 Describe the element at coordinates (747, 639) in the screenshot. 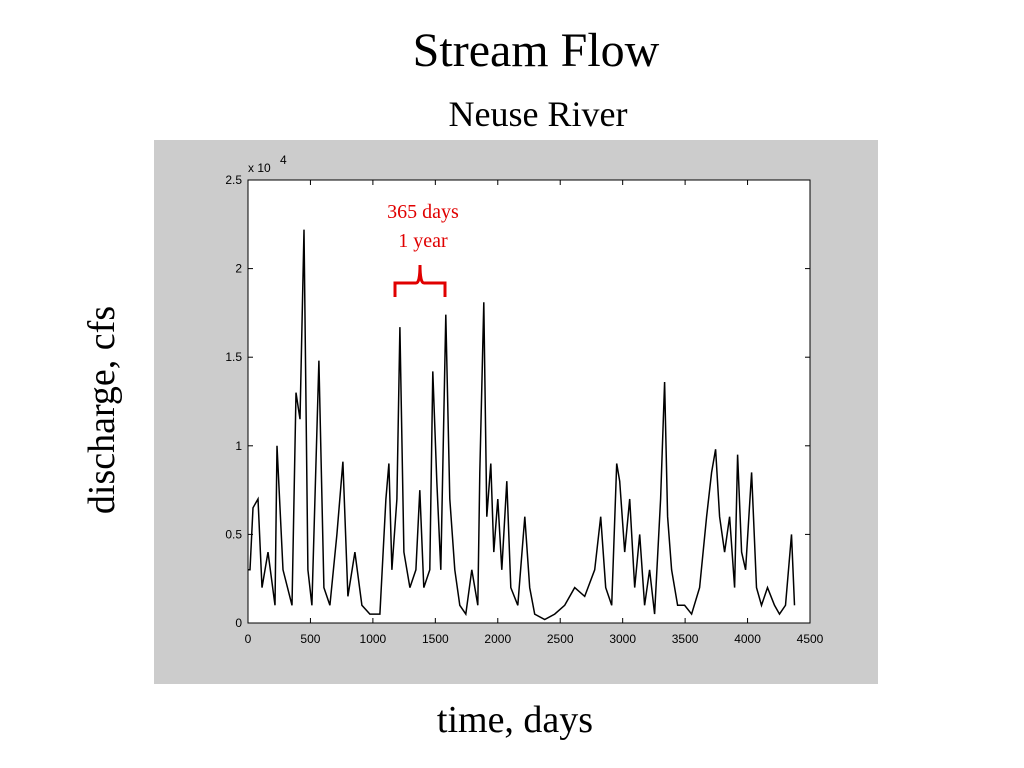

I see `x-tick-label: 4000` at that location.